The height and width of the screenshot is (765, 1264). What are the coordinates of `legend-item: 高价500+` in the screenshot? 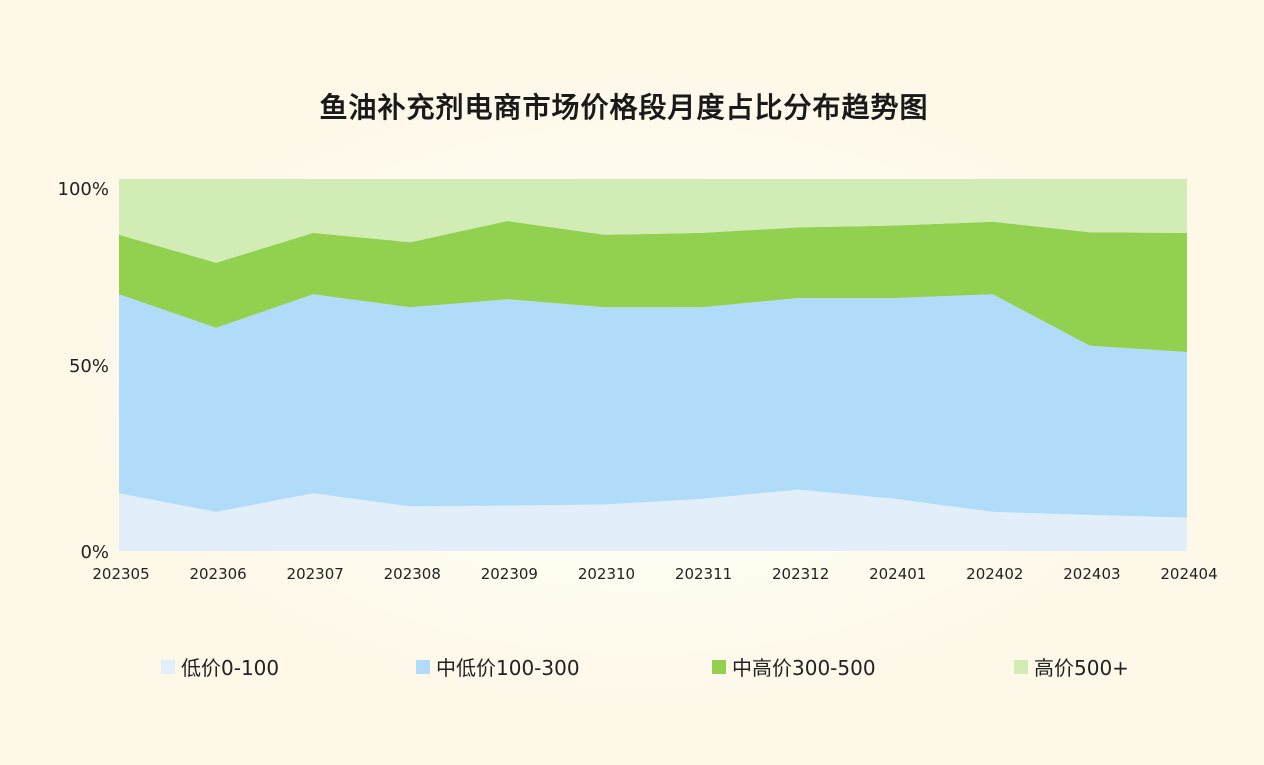 It's located at (1071, 666).